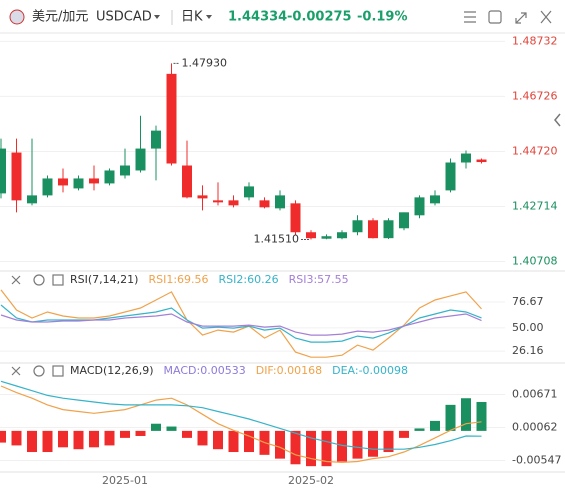 This screenshot has height=493, width=565. Describe the element at coordinates (528, 350) in the screenshot. I see `y-tick-label: 26.16` at that location.